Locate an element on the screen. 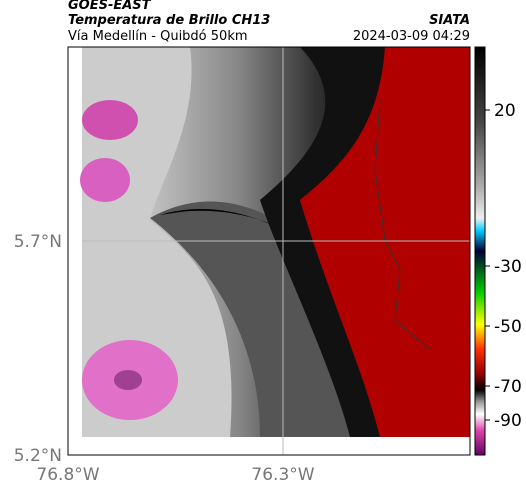 The width and height of the screenshot is (526, 491). timestamp: 2024-03-09 04:29 is located at coordinates (411, 36).